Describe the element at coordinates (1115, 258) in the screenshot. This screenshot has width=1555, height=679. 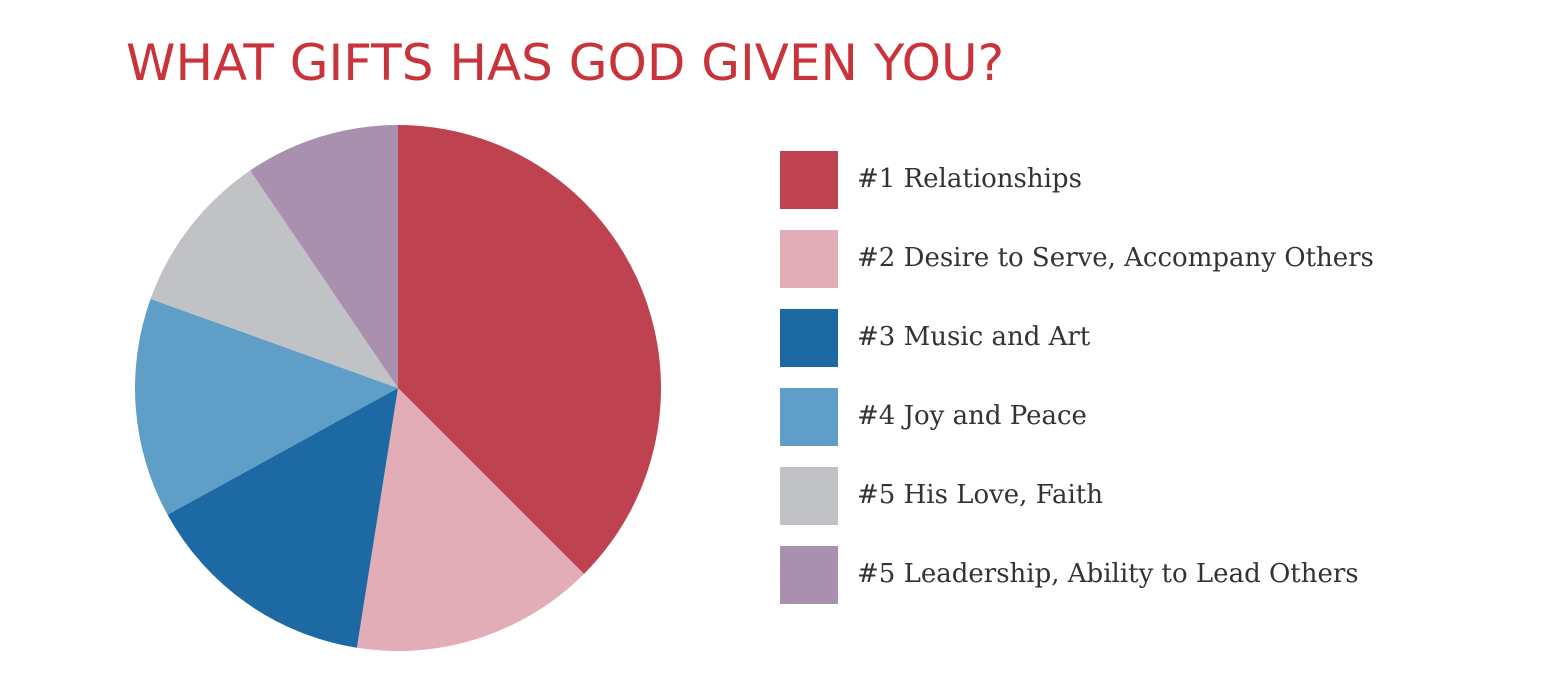
I see `legend-label: #2 Desire to Serve, Accompany Others` at that location.